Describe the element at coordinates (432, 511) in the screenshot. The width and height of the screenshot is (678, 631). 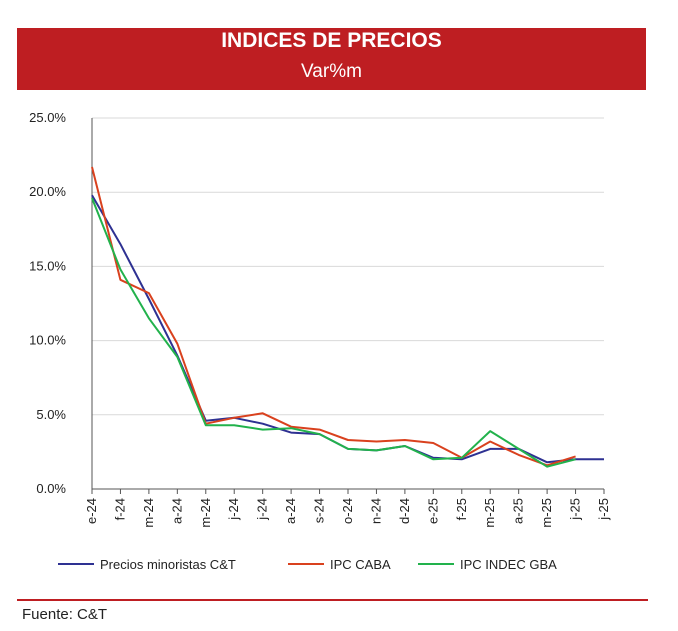
I see `x-tick-label: e-25` at that location.